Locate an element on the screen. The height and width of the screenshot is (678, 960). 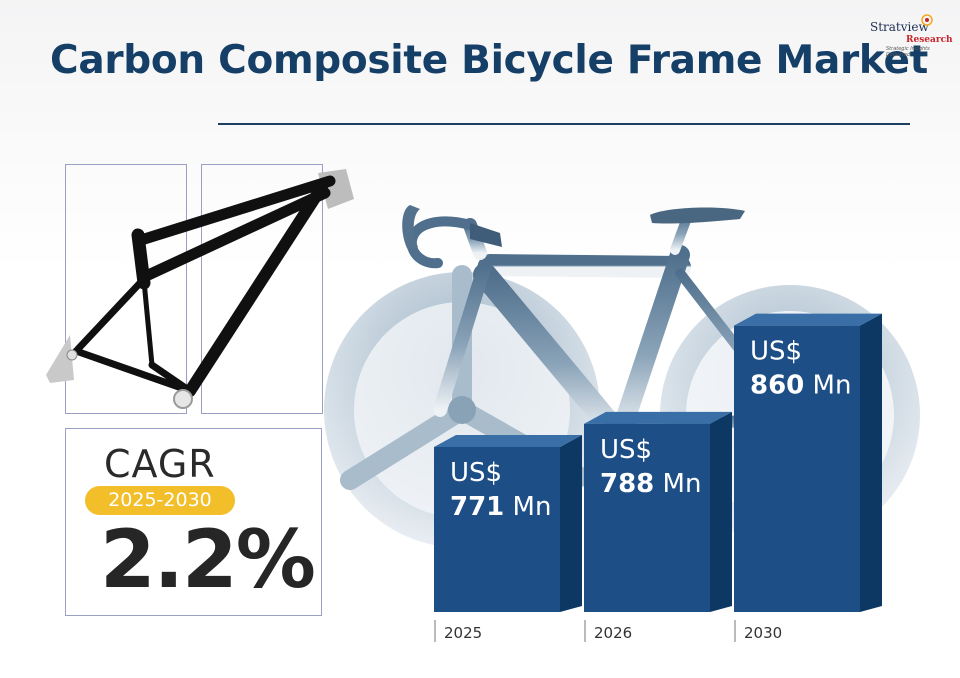
bar-currency-label-2026: US$ is located at coordinates (626, 450).